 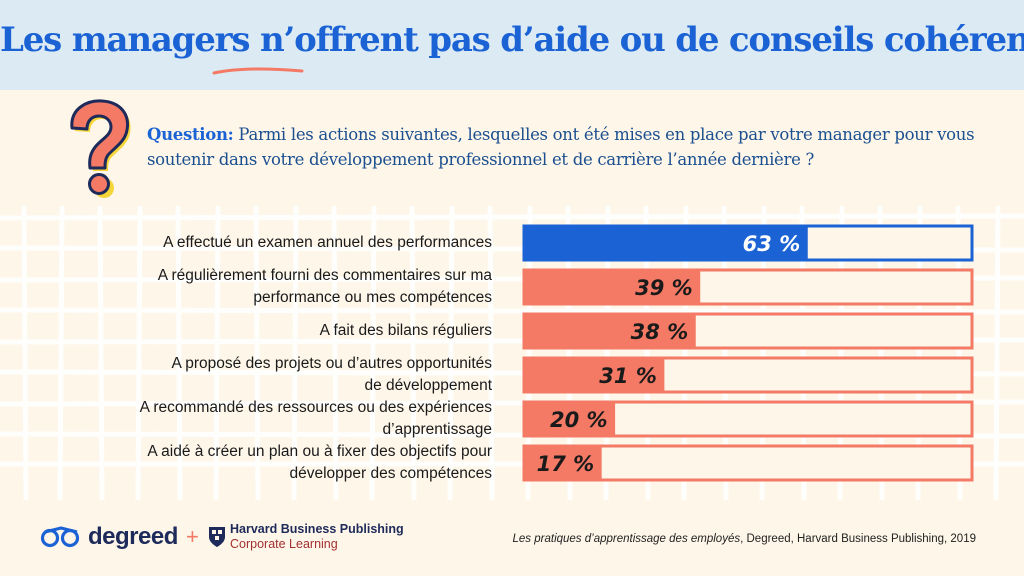 What do you see at coordinates (100, 148) in the screenshot?
I see `question-mark-icon` at bounding box center [100, 148].